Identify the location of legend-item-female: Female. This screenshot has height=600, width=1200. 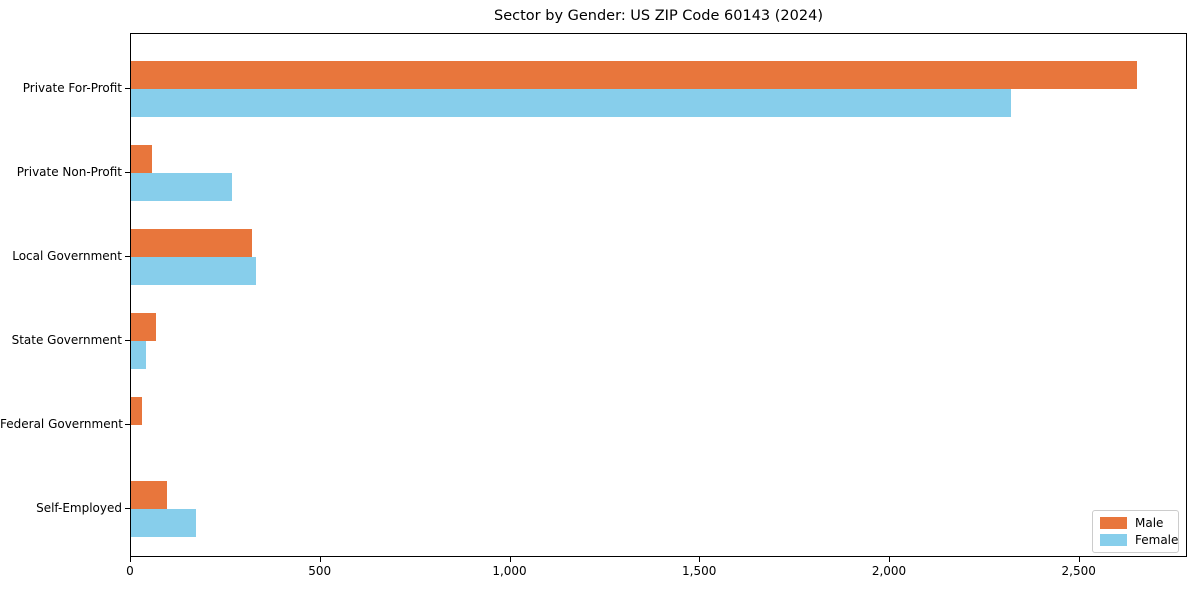
(1139, 540).